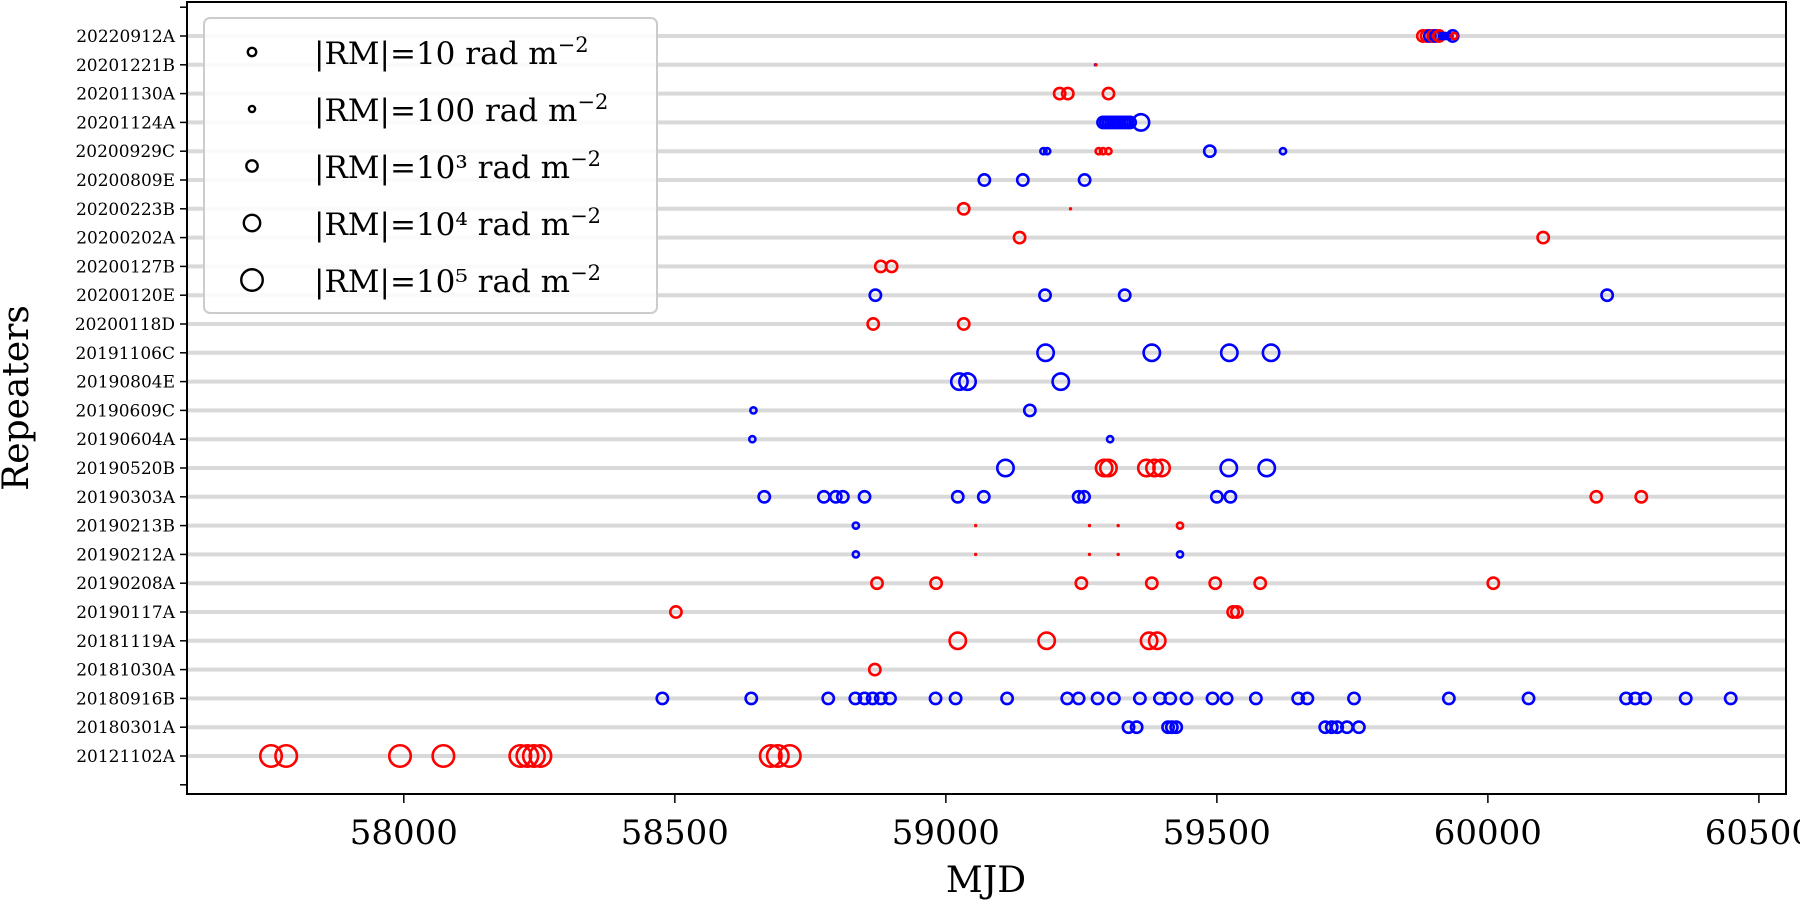 The width and height of the screenshot is (1800, 908). What do you see at coordinates (946, 833) in the screenshot?
I see `x-tick-label: 59000` at bounding box center [946, 833].